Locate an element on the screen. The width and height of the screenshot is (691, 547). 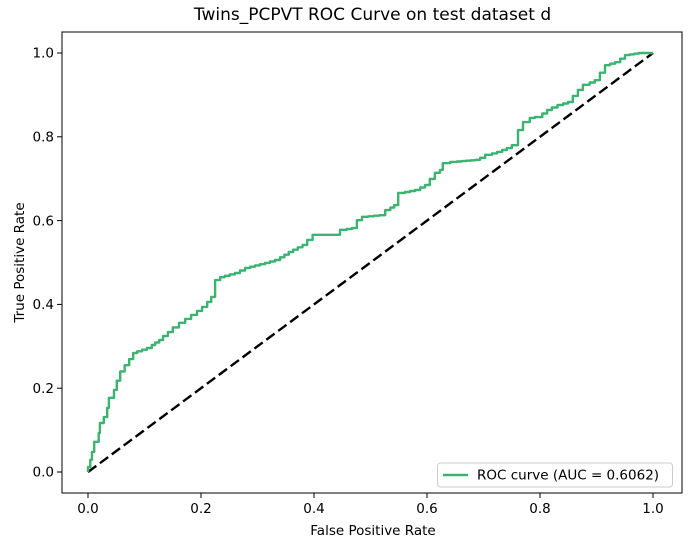
x-axis-label: False Positive Rate is located at coordinates (372, 531).